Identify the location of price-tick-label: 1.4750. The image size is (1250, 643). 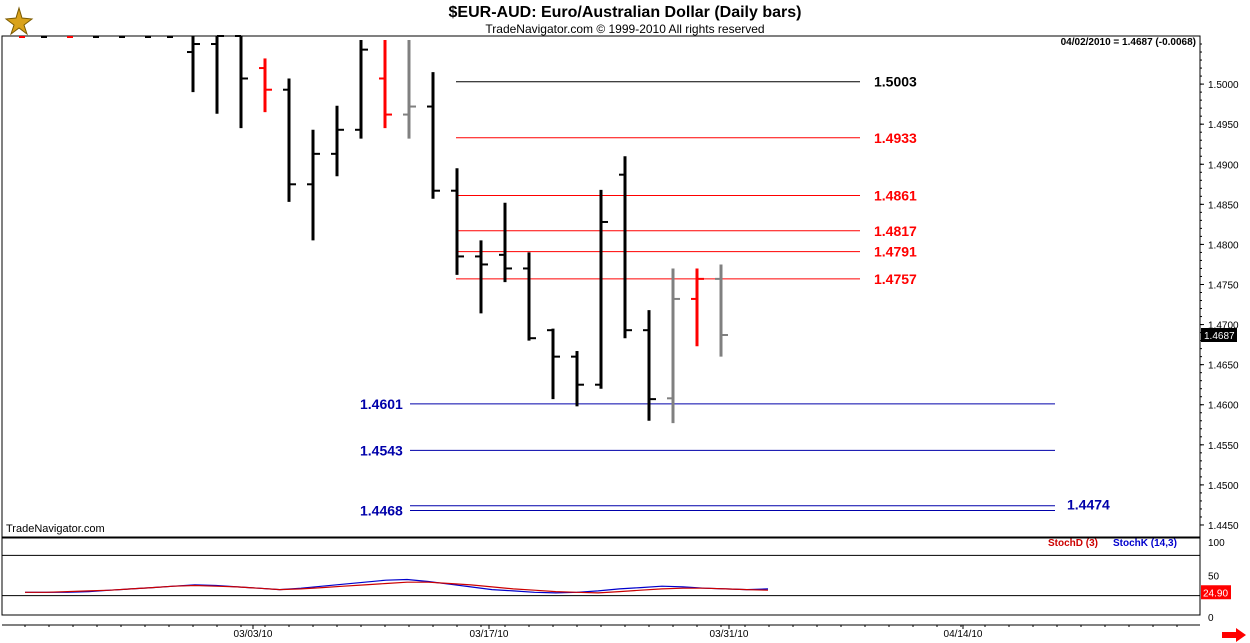
(1223, 285).